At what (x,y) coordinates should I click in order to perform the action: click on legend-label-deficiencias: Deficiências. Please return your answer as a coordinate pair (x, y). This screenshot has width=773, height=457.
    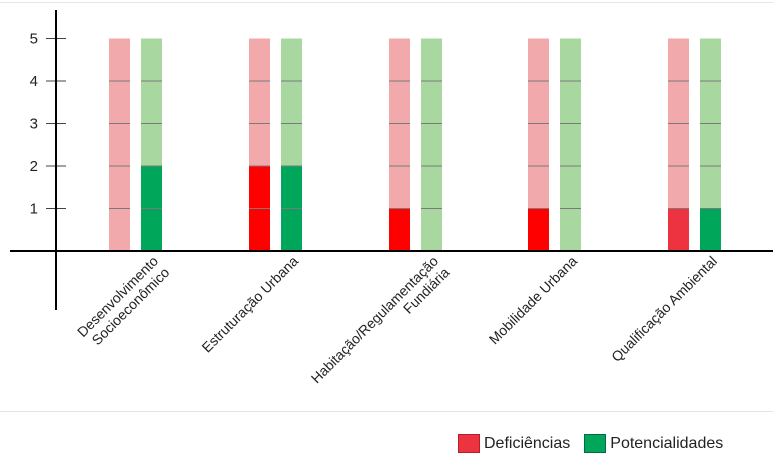
    Looking at the image, I should click on (527, 443).